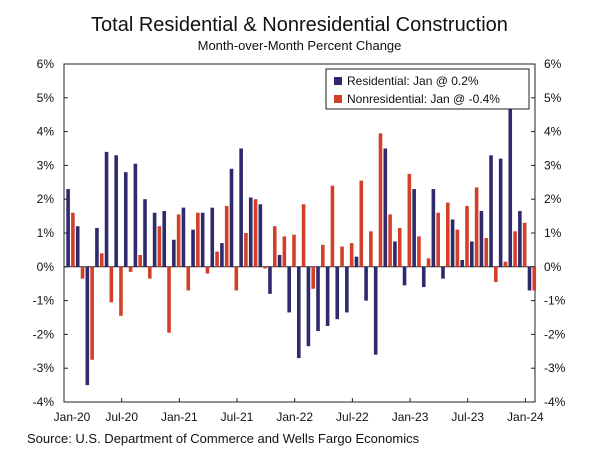 The width and height of the screenshot is (599, 450). What do you see at coordinates (427, 89) in the screenshot?
I see `legend-box` at bounding box center [427, 89].